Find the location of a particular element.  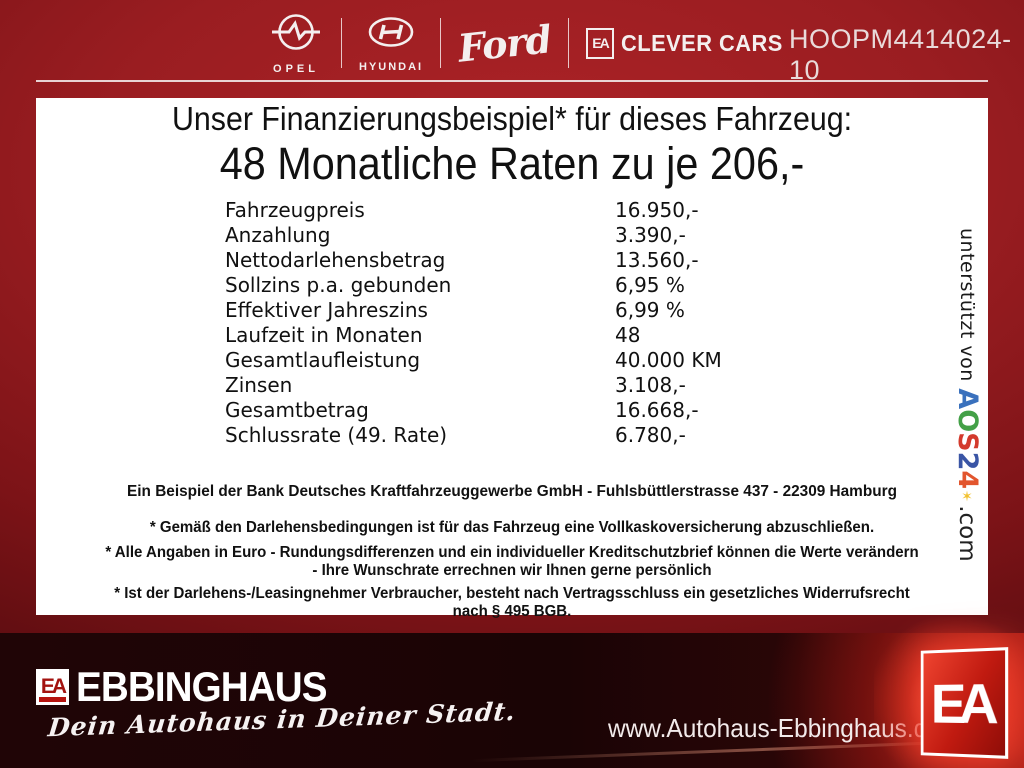

vehicle-id: HOOPM4414024-10 is located at coordinates (900, 54).